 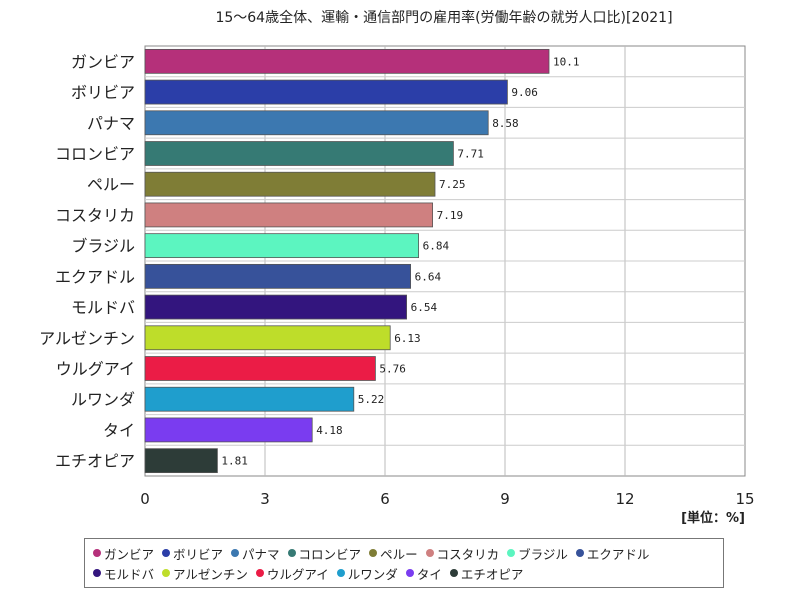 I want to click on data-label: 6.84, so click(x=436, y=246).